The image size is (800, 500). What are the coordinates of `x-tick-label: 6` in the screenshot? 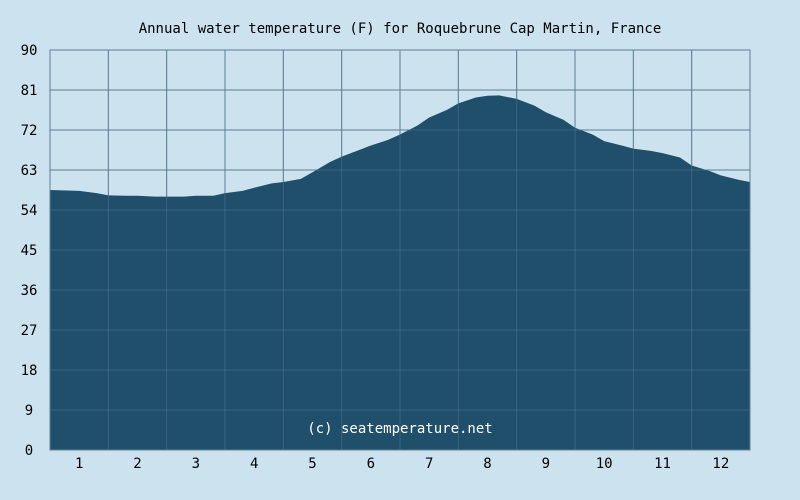 It's located at (371, 464).